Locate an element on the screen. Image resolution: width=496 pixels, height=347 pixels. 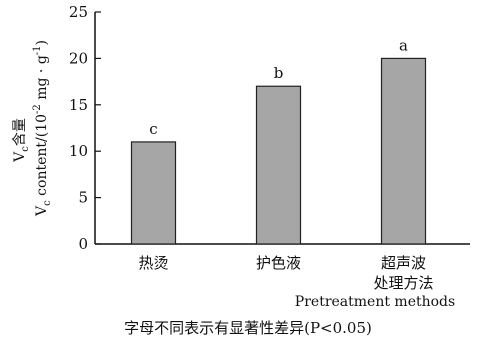
significance-letter: c is located at coordinates (153, 129).